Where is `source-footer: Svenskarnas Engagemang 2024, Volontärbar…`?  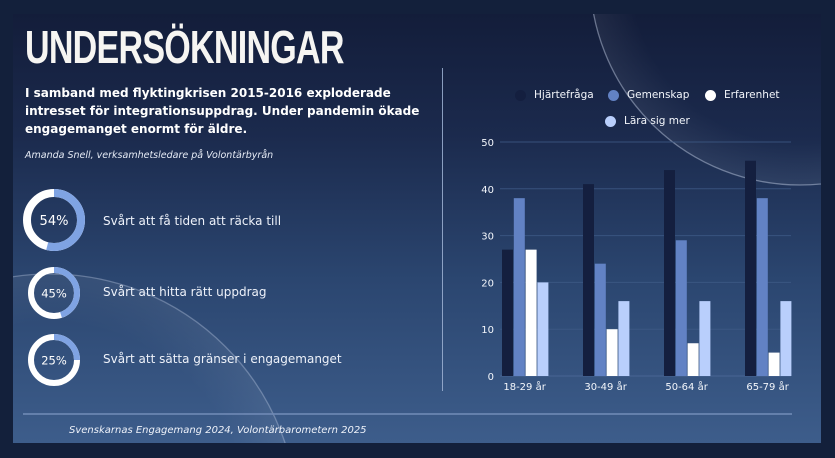
source-footer: Svenskarnas Engagemang 2024, Volontärbar… is located at coordinates (218, 430).